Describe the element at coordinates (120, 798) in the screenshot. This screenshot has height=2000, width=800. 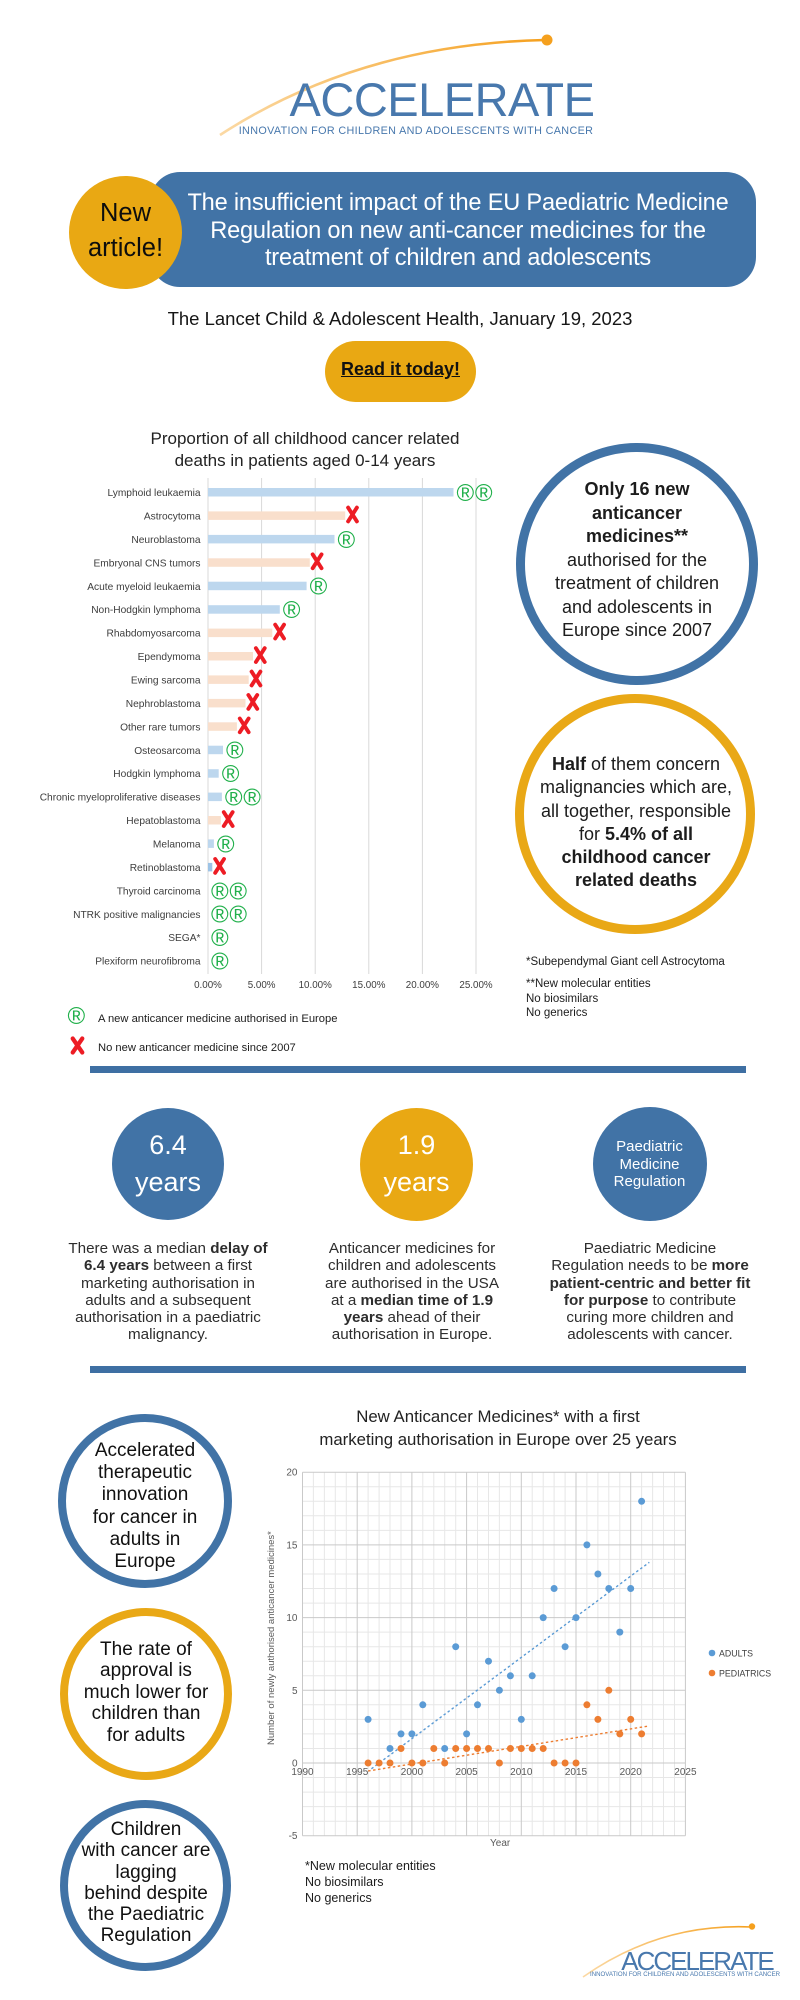
I see `svg-text:Chronic myeloproliferative dis: Chronic myeloproliferative diseases` at that location.